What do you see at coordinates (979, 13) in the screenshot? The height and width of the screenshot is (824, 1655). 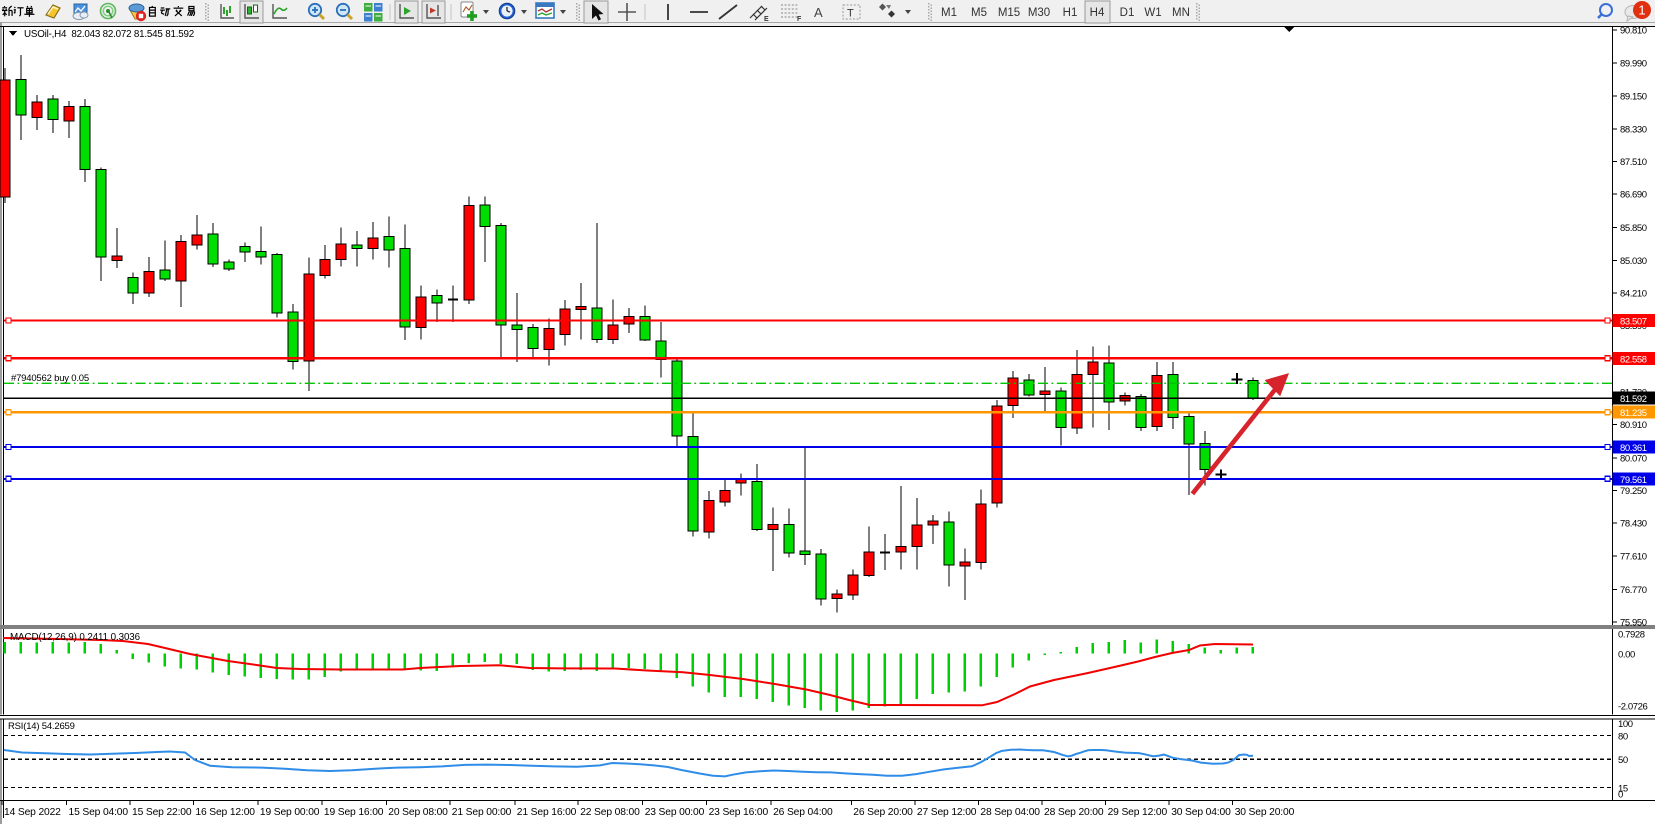 I see `svg-text: M5` at bounding box center [979, 13].